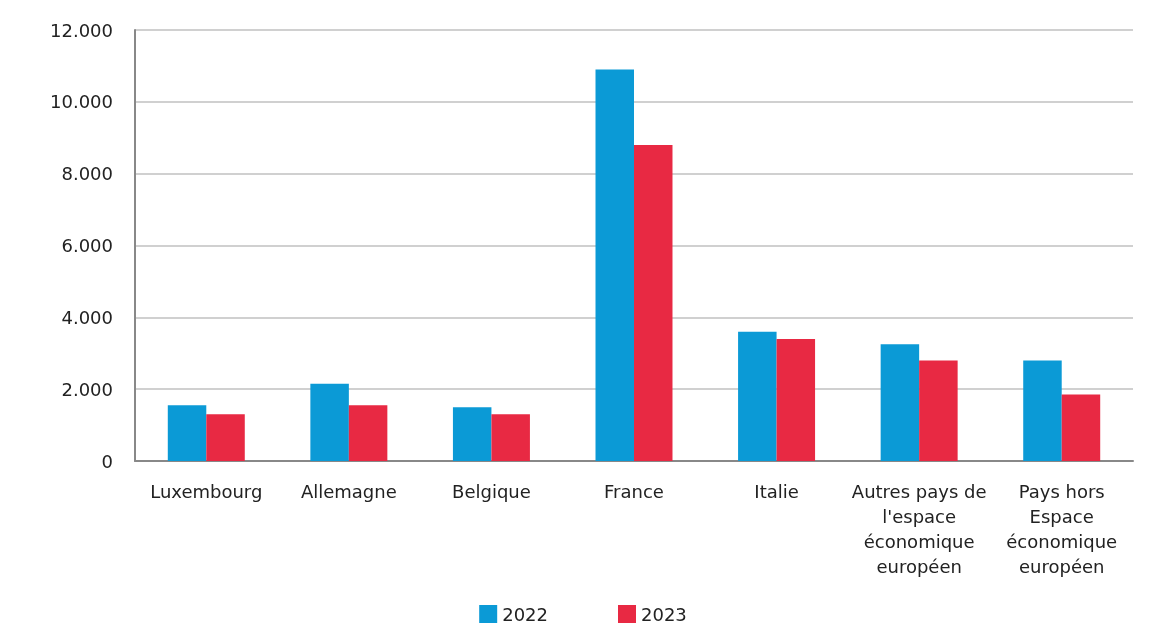 This screenshot has height=639, width=1167. Describe the element at coordinates (81, 102) in the screenshot. I see `y-tick-label: 10.000` at that location.